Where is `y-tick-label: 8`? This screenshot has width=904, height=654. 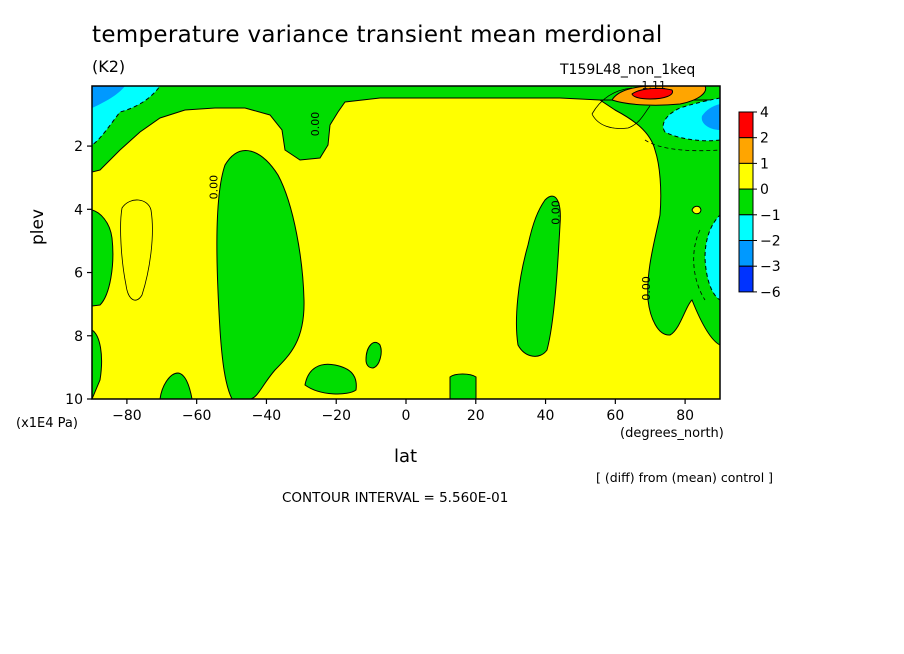 y-tick-label: 8 is located at coordinates (78, 337).